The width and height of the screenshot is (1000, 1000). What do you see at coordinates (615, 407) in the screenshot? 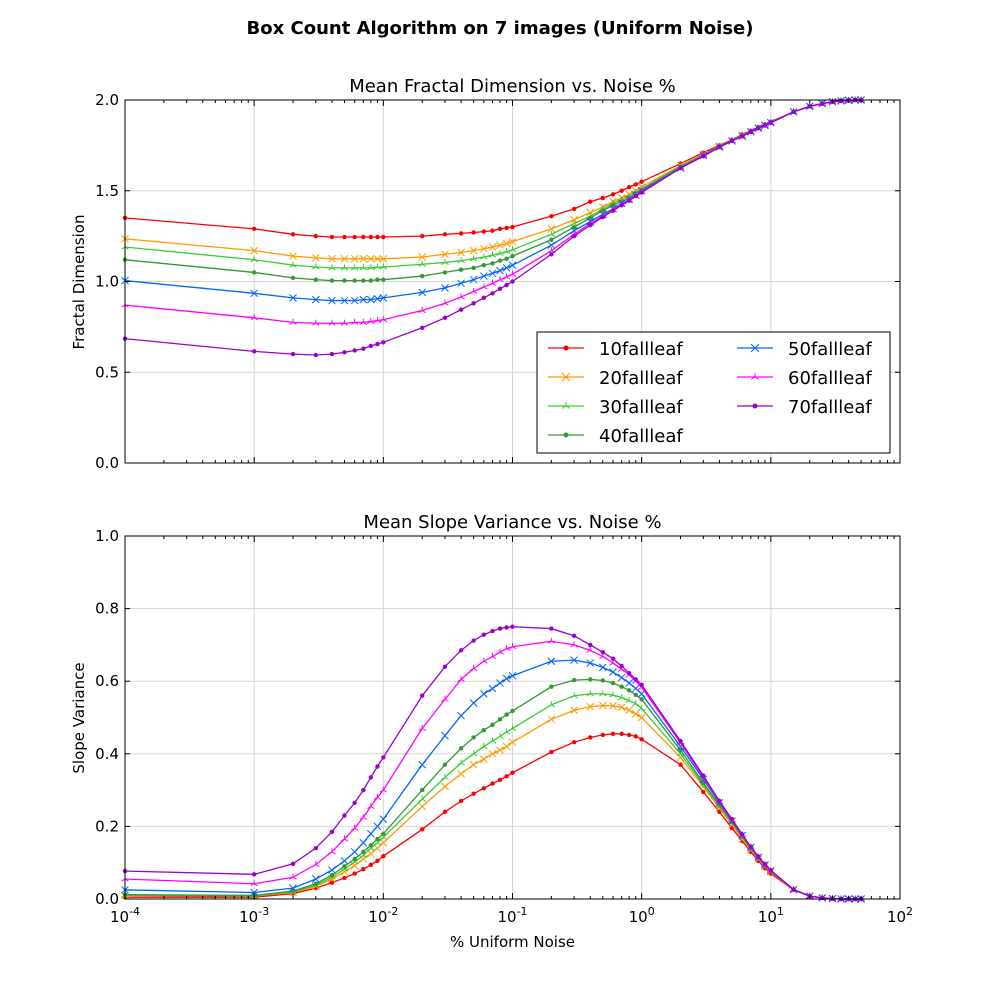
I see `legend-item-30fallleaf: 30fallleaf` at bounding box center [615, 407].